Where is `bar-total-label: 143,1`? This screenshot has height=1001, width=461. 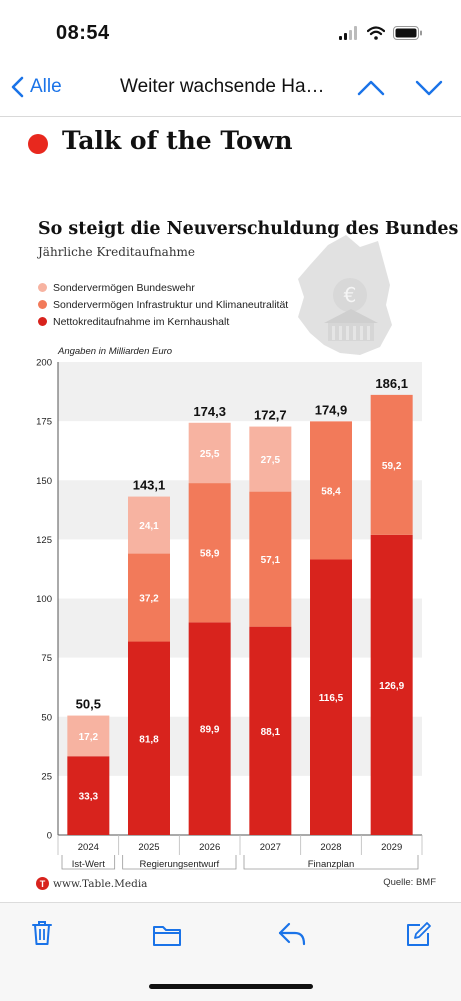
bar-total-label: 143,1 is located at coordinates (149, 485).